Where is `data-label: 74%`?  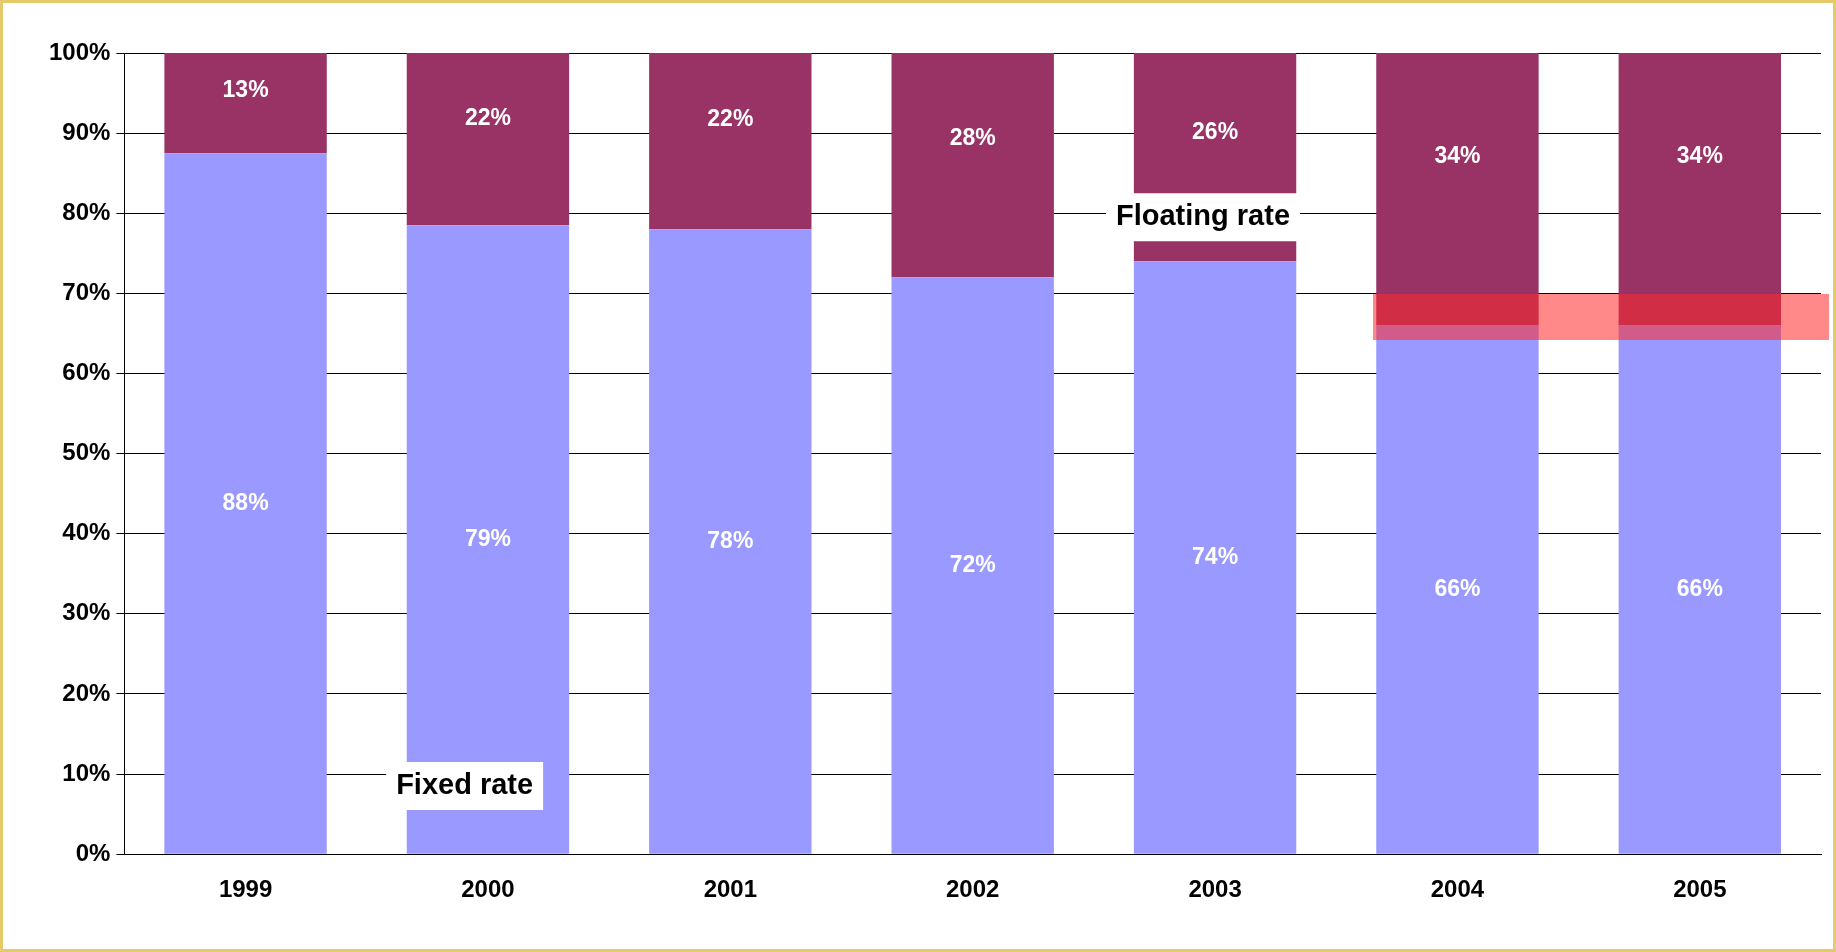
data-label: 74% is located at coordinates (1215, 555).